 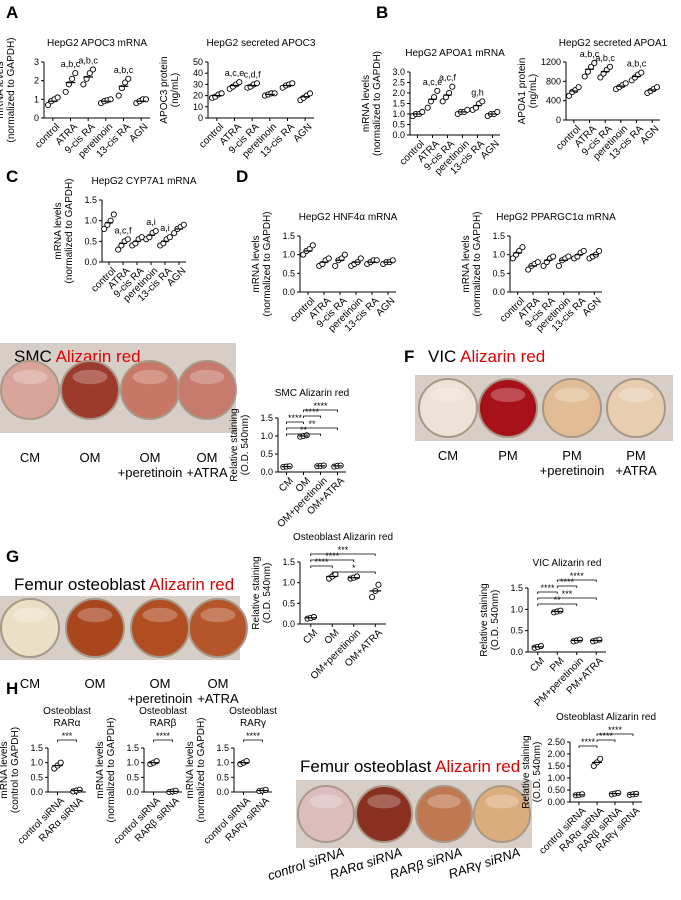 I want to click on y-tick-label: 3, so click(x=36, y=62).